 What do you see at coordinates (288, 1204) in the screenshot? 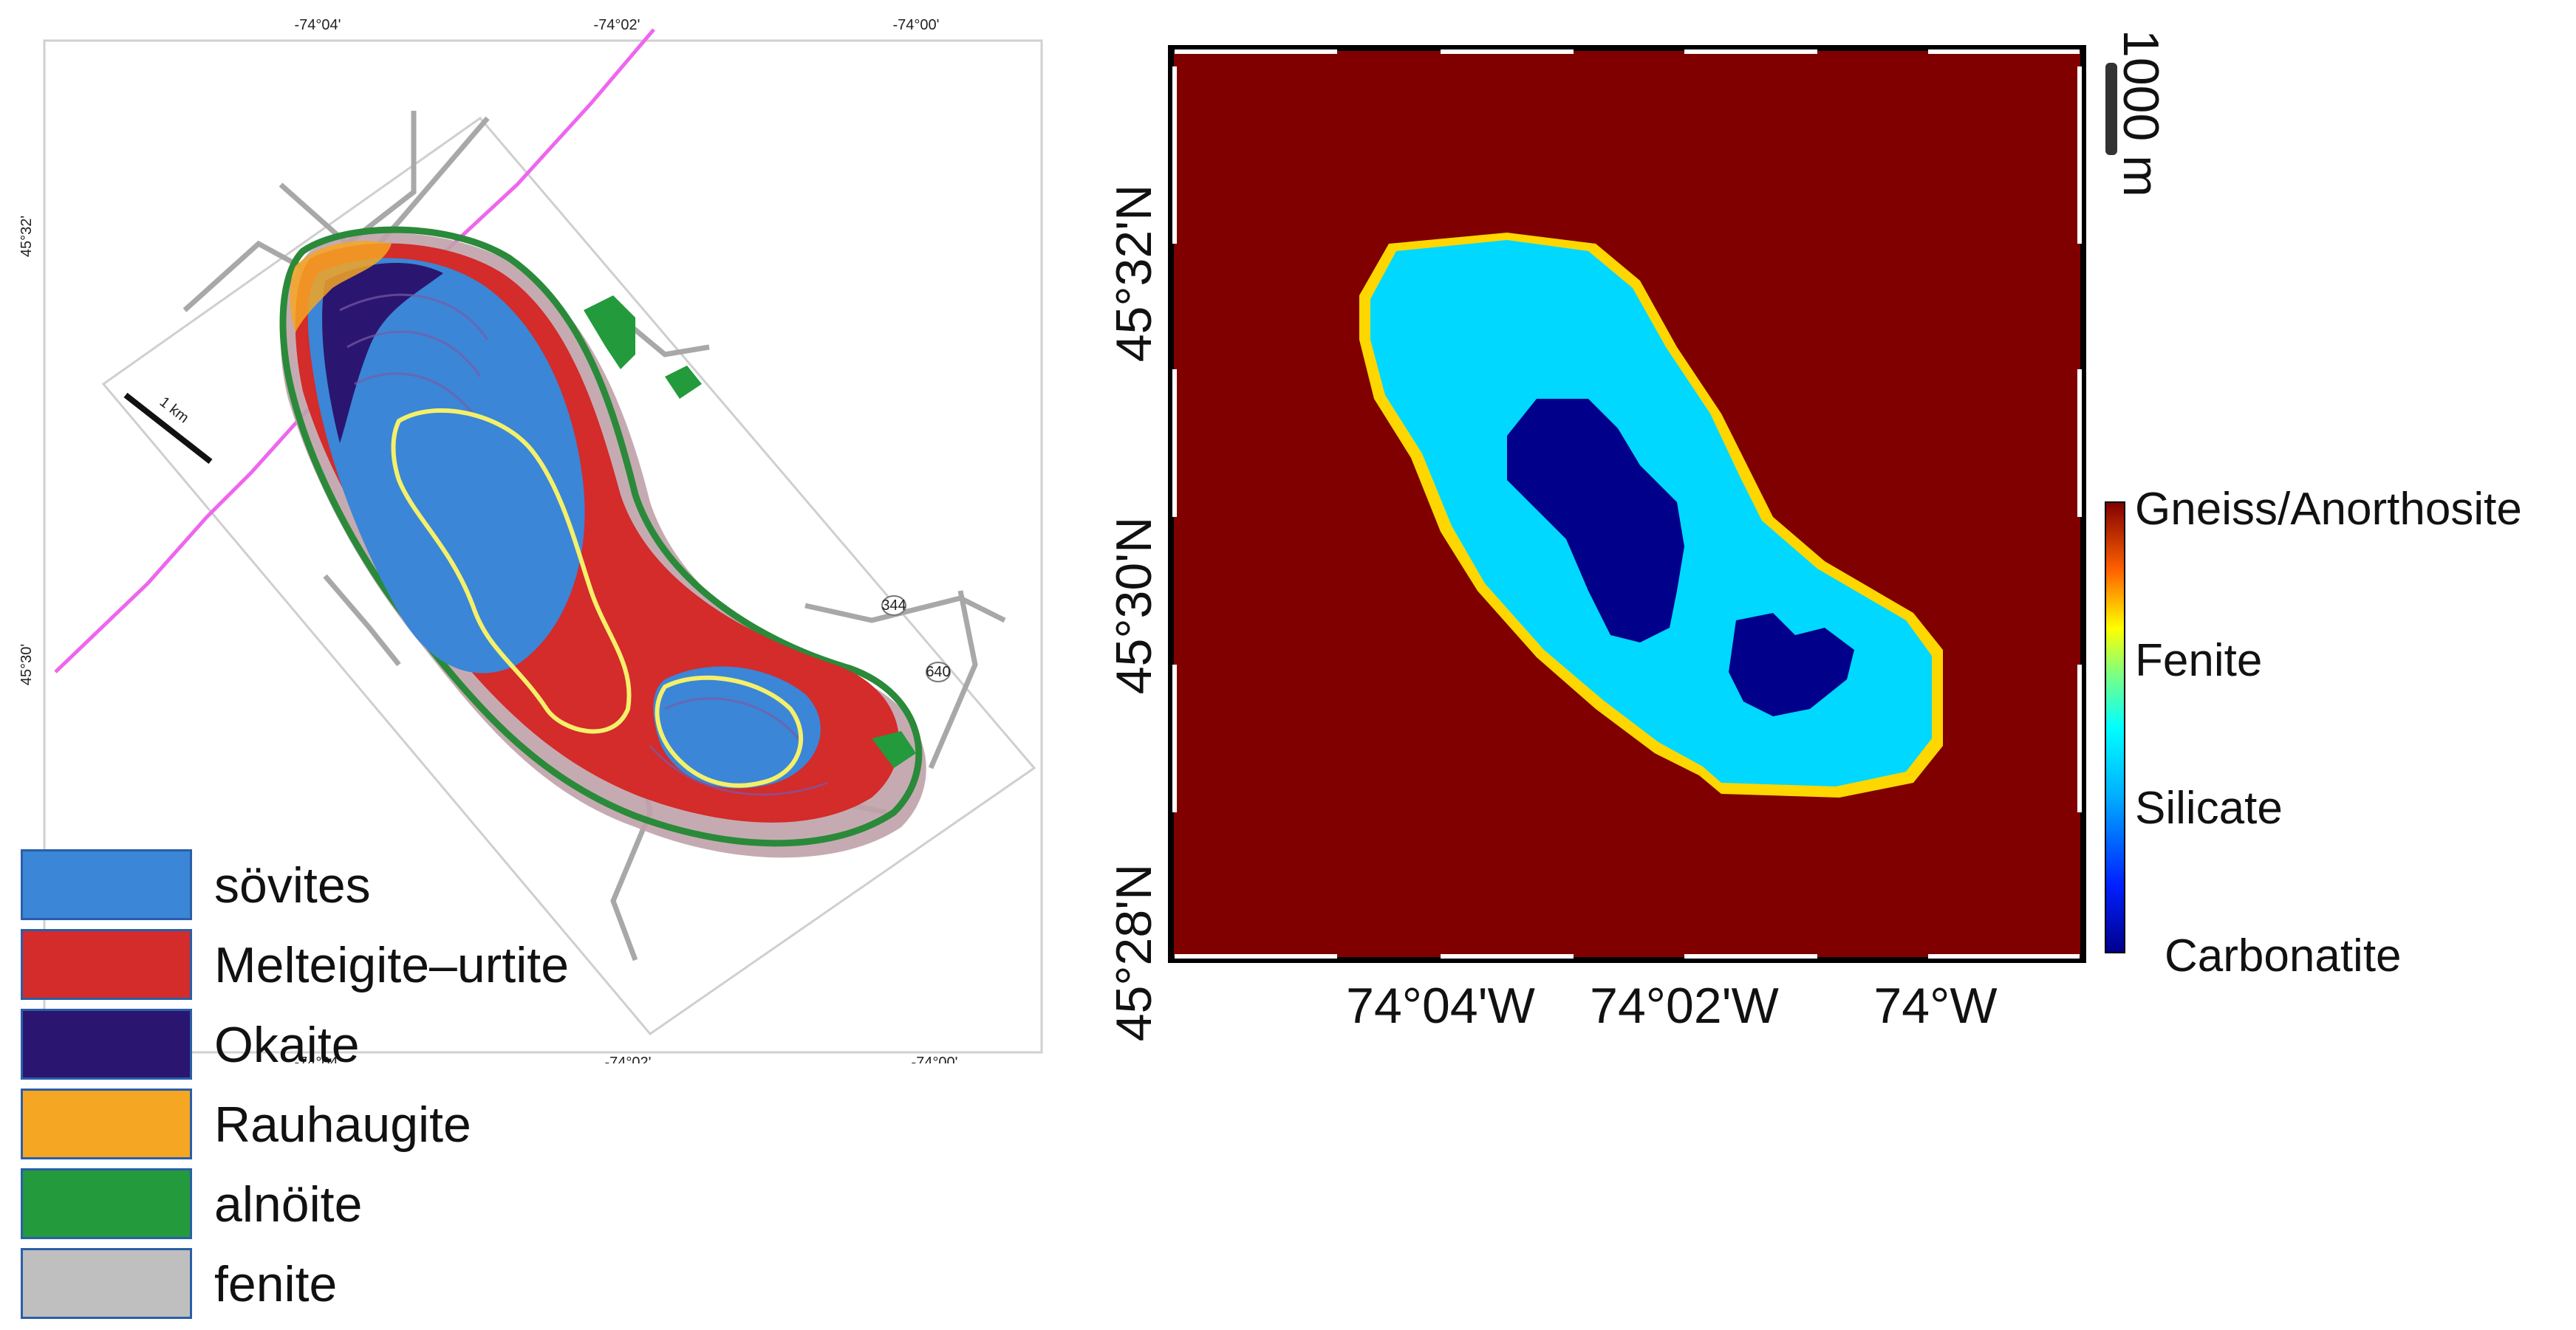
I see `legend-label-alnoite: alnöite` at bounding box center [288, 1204].